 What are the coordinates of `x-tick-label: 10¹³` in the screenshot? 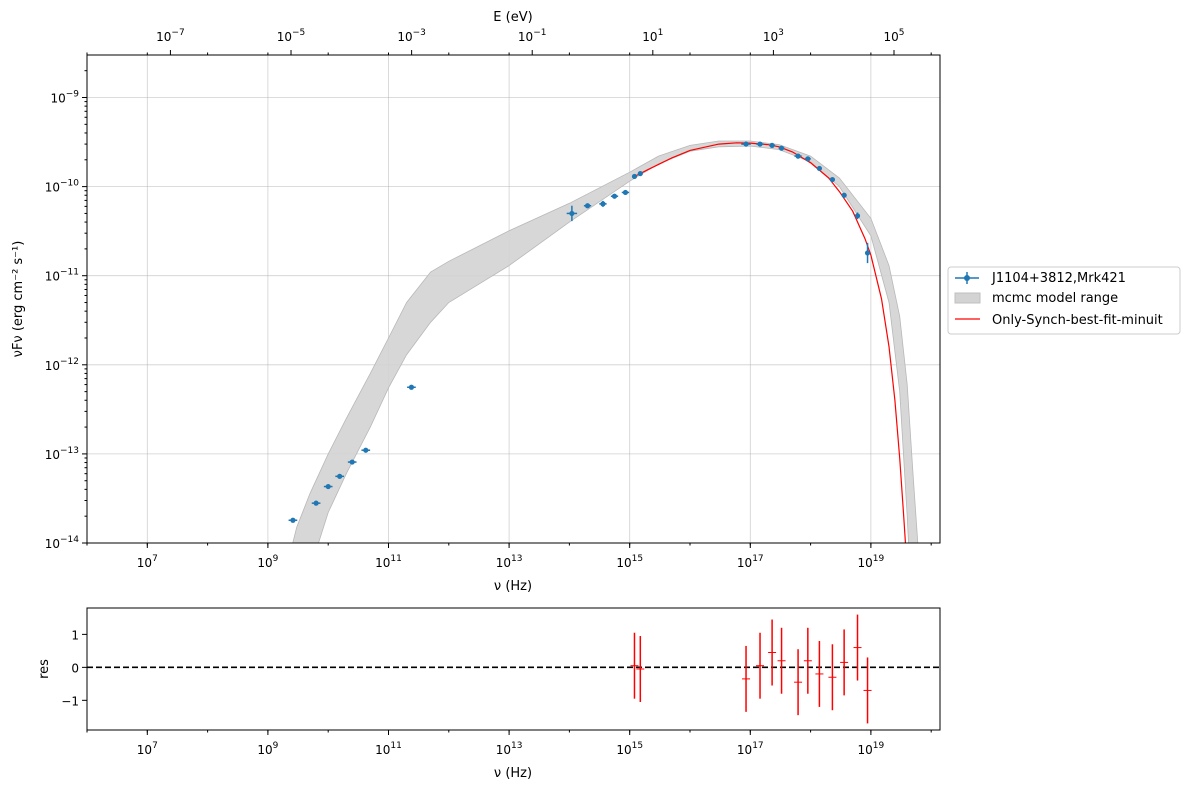 It's located at (509, 562).